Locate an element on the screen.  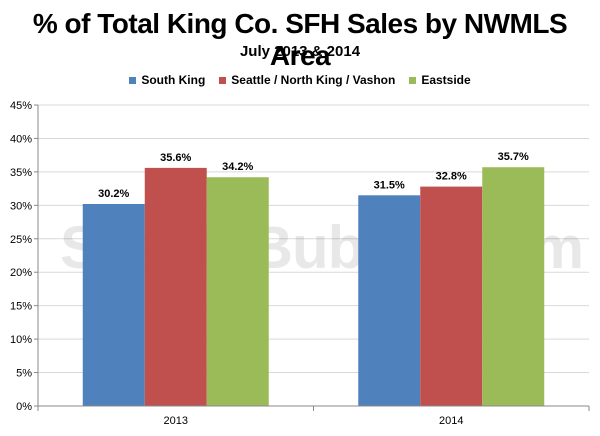
y-tick-label: 35% is located at coordinates (21, 173).